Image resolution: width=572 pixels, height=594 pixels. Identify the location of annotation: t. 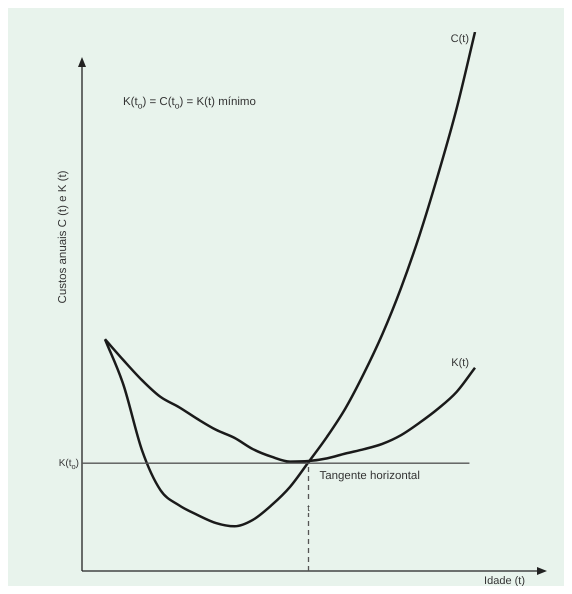
(308, 508).